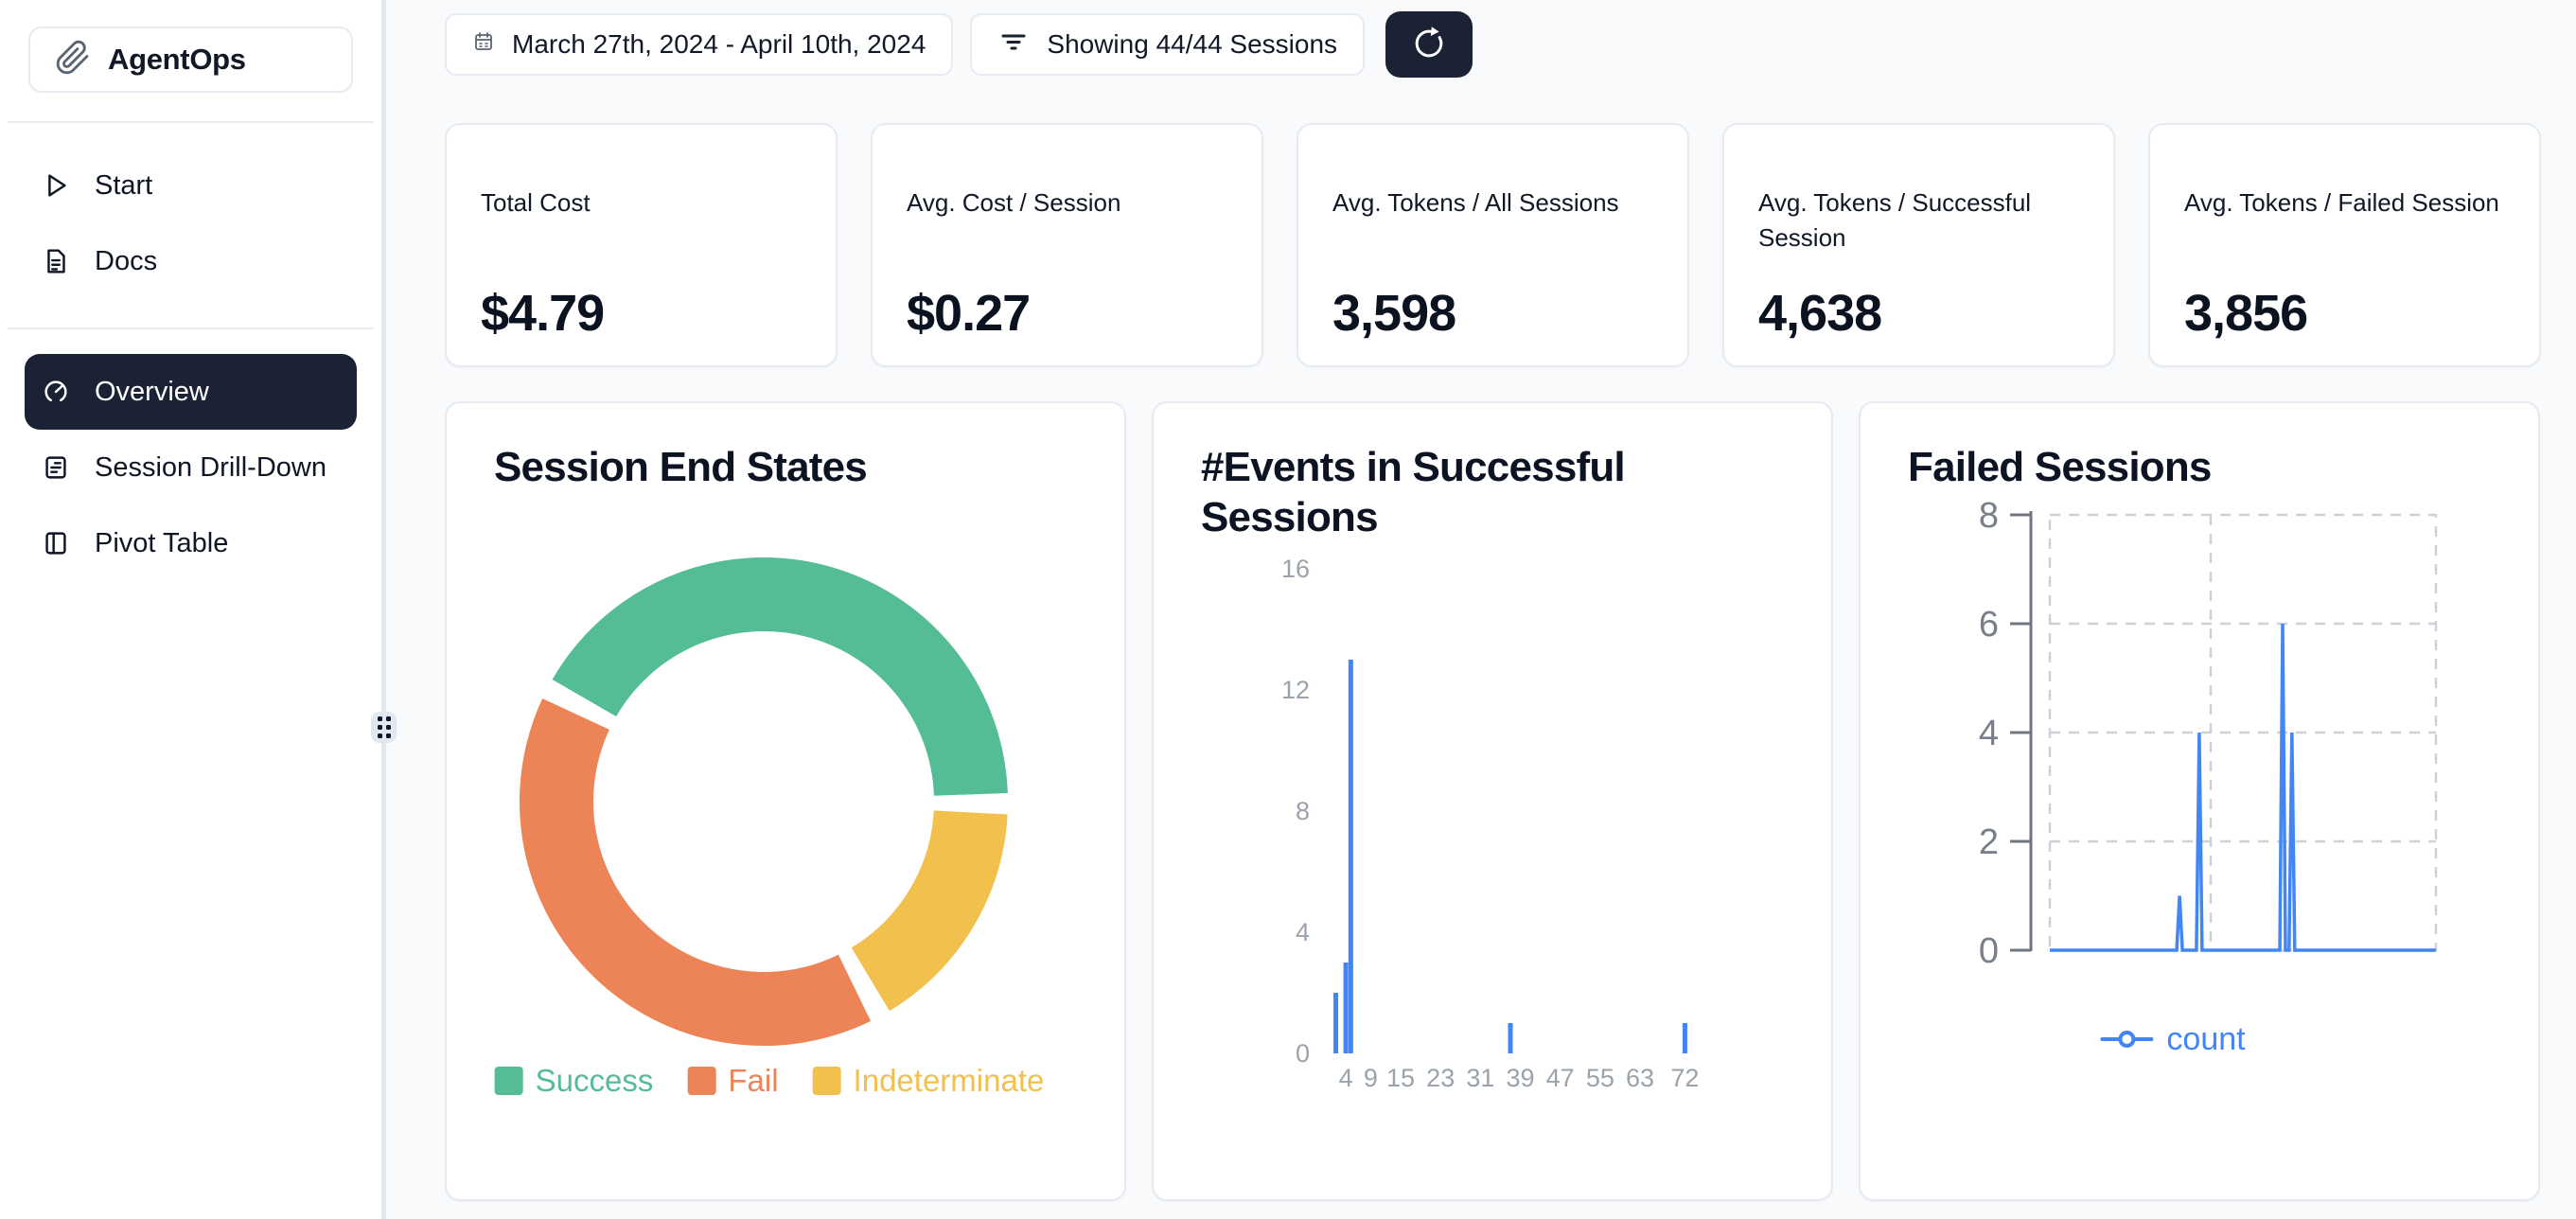 The height and width of the screenshot is (1219, 2576). What do you see at coordinates (929, 910) in the screenshot?
I see `donut-segment-indeterminate` at bounding box center [929, 910].